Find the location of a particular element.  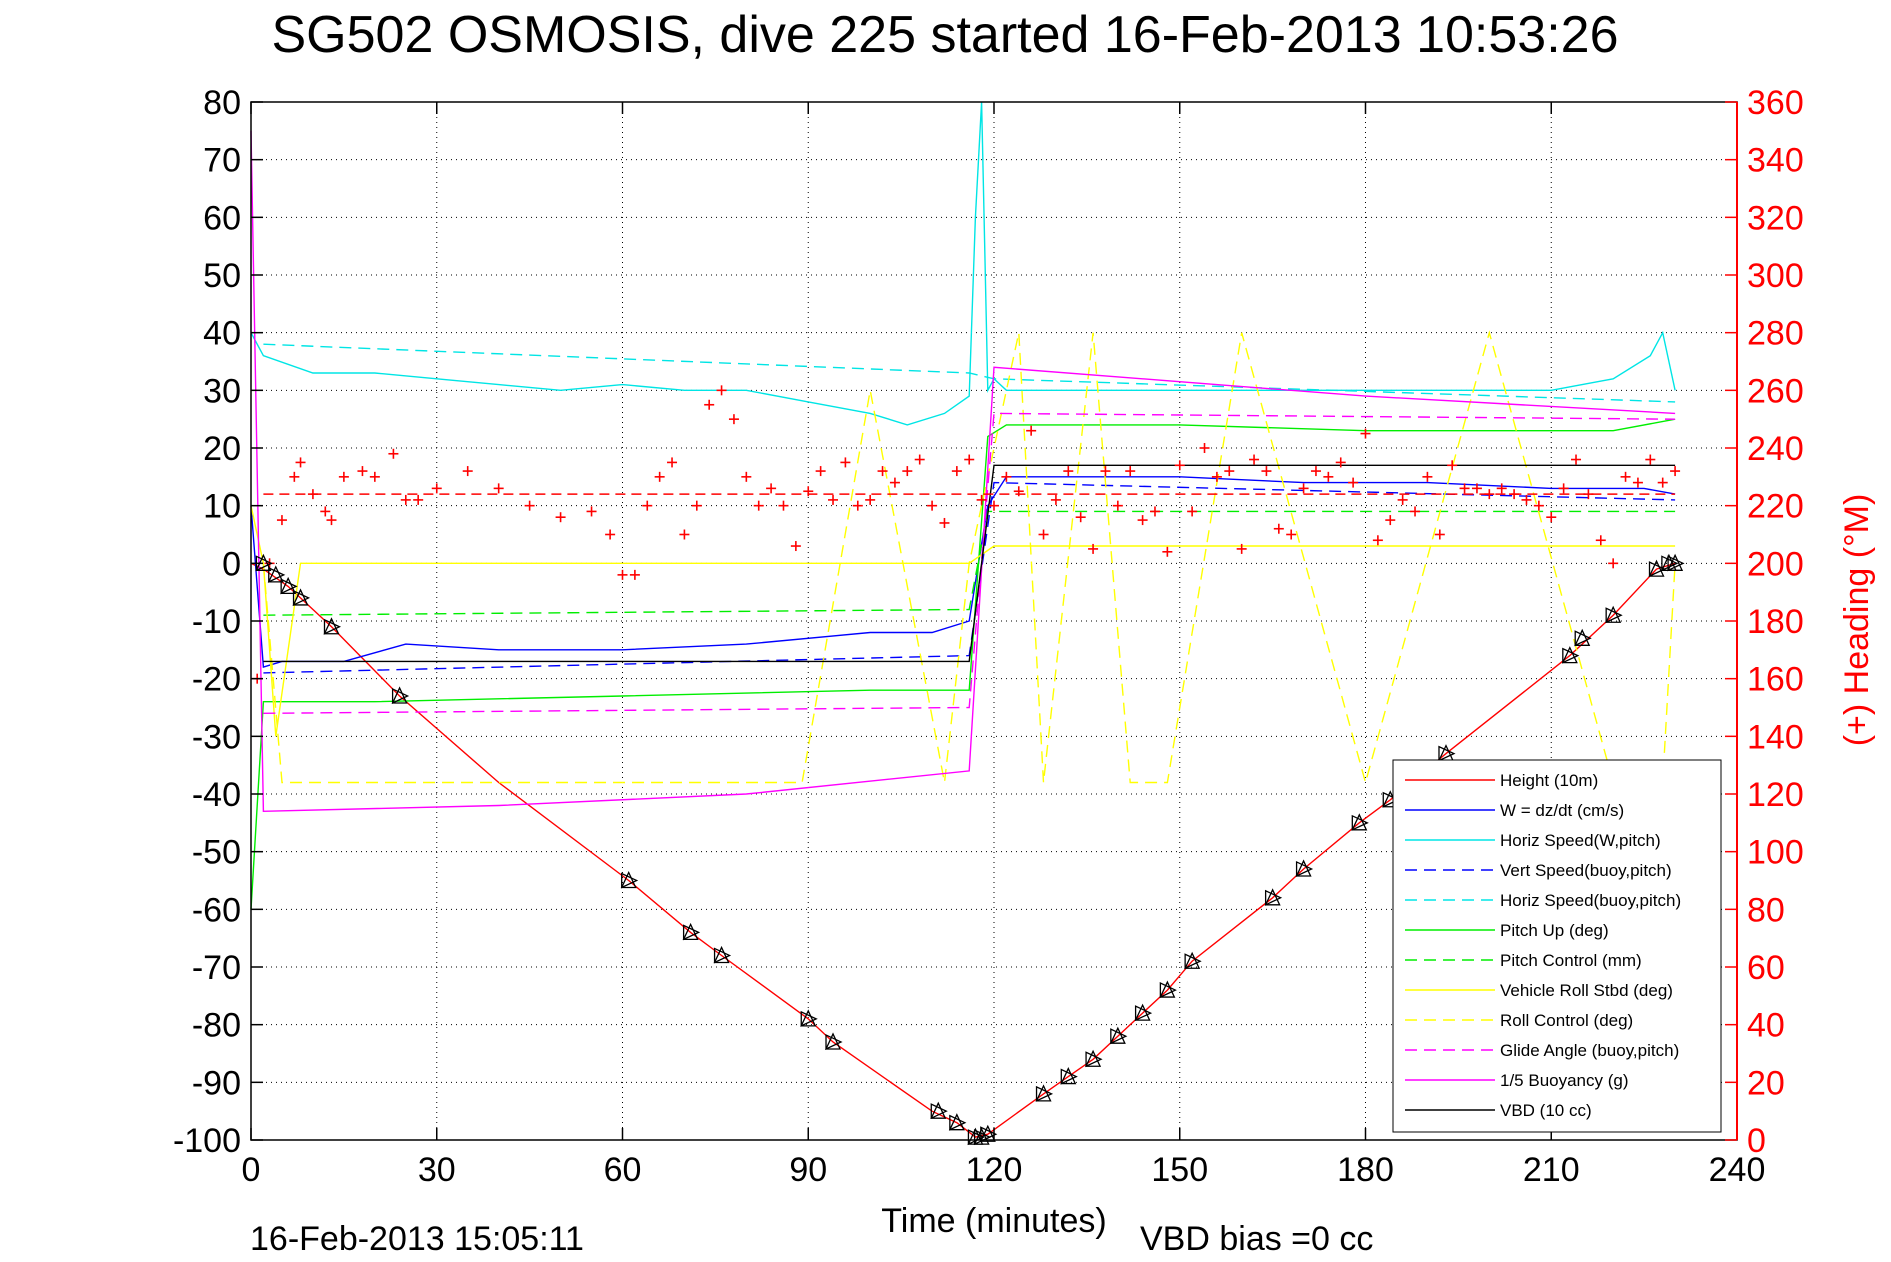

legend-label-vert-speed-buoy-pitch: Vert Speed(buoy,pitch) is located at coordinates (1586, 870).